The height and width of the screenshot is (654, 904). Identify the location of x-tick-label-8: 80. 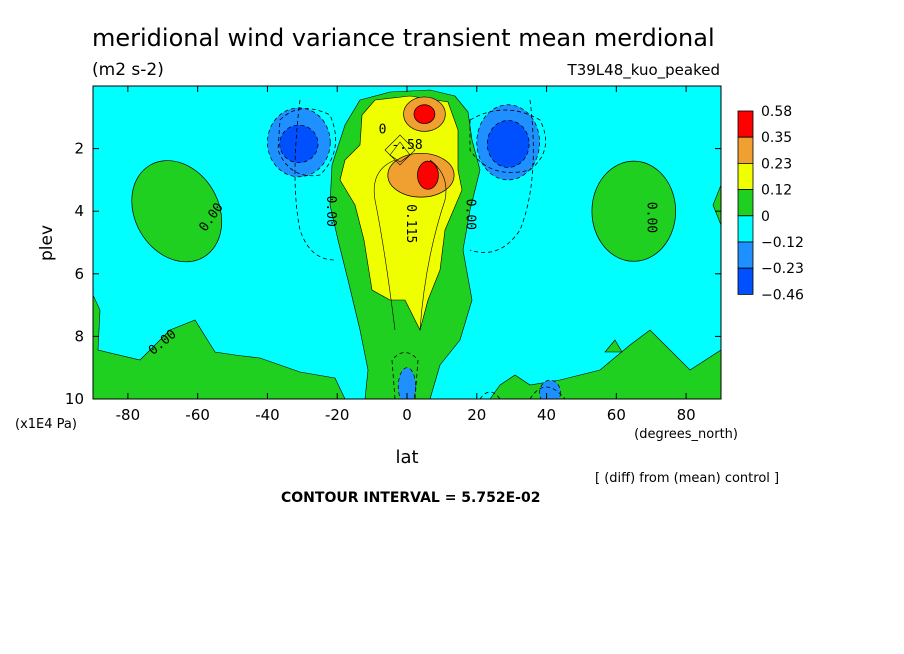
(686, 415).